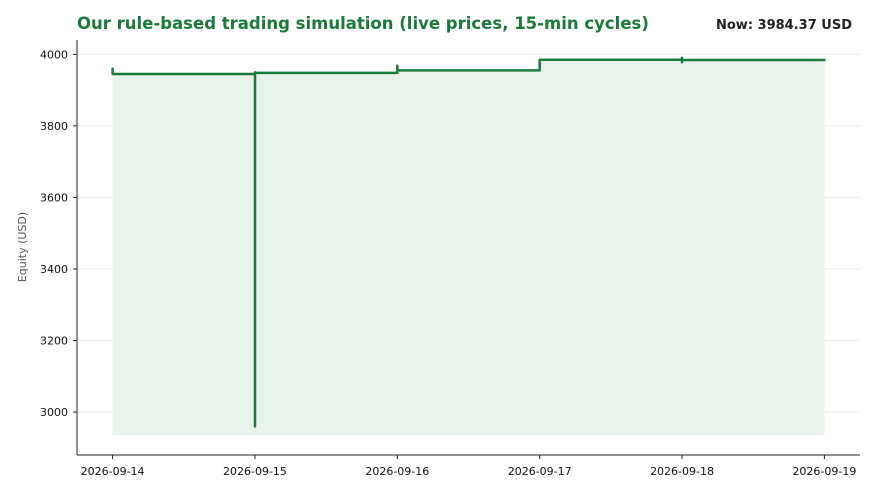  I want to click on x-tick-label: 2026-09-15, so click(255, 471).